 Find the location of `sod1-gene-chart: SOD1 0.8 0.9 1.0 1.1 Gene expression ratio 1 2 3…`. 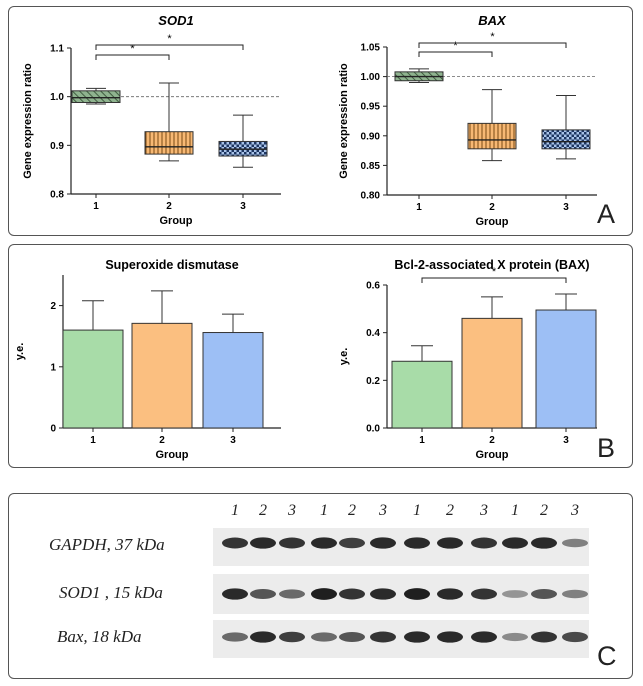

sod1-gene-chart: SOD1 0.8 0.9 1.0 1.1 Gene expression ratio 1 2 3… is located at coordinates (151, 120).